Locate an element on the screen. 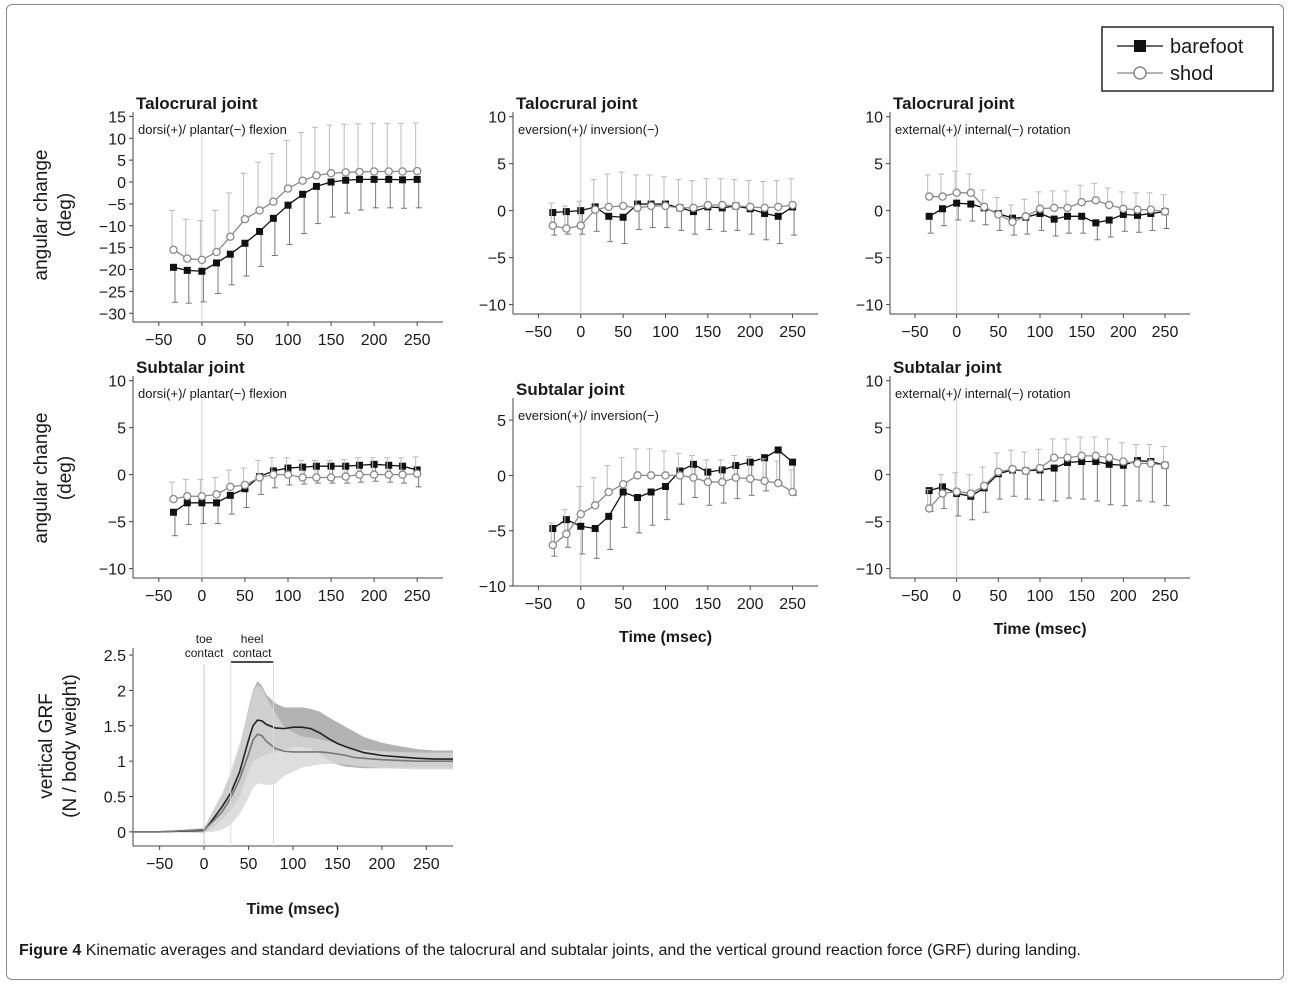 Image resolution: width=1290 pixels, height=985 pixels. row-label-grf-line1: vertical GRF is located at coordinates (46, 746).